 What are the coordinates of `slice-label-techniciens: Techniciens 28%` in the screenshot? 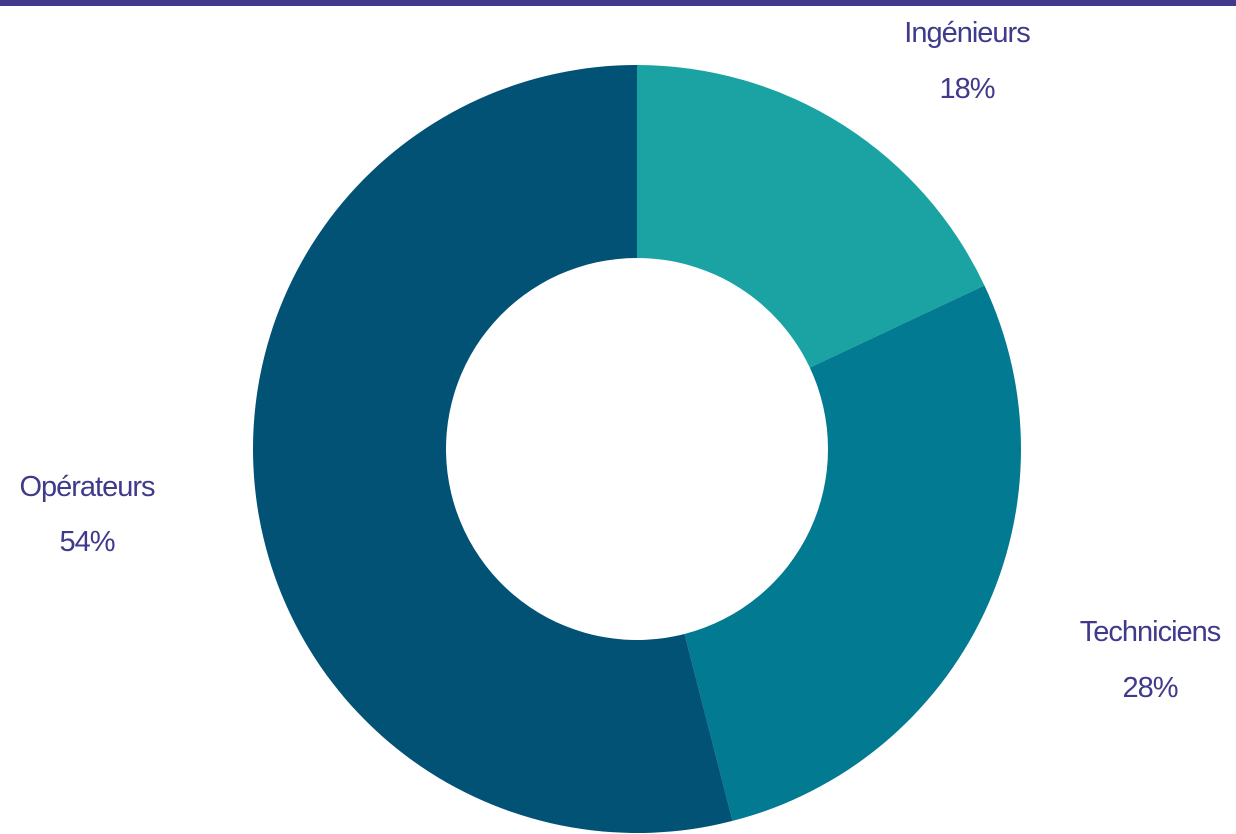 It's located at (1151, 660).